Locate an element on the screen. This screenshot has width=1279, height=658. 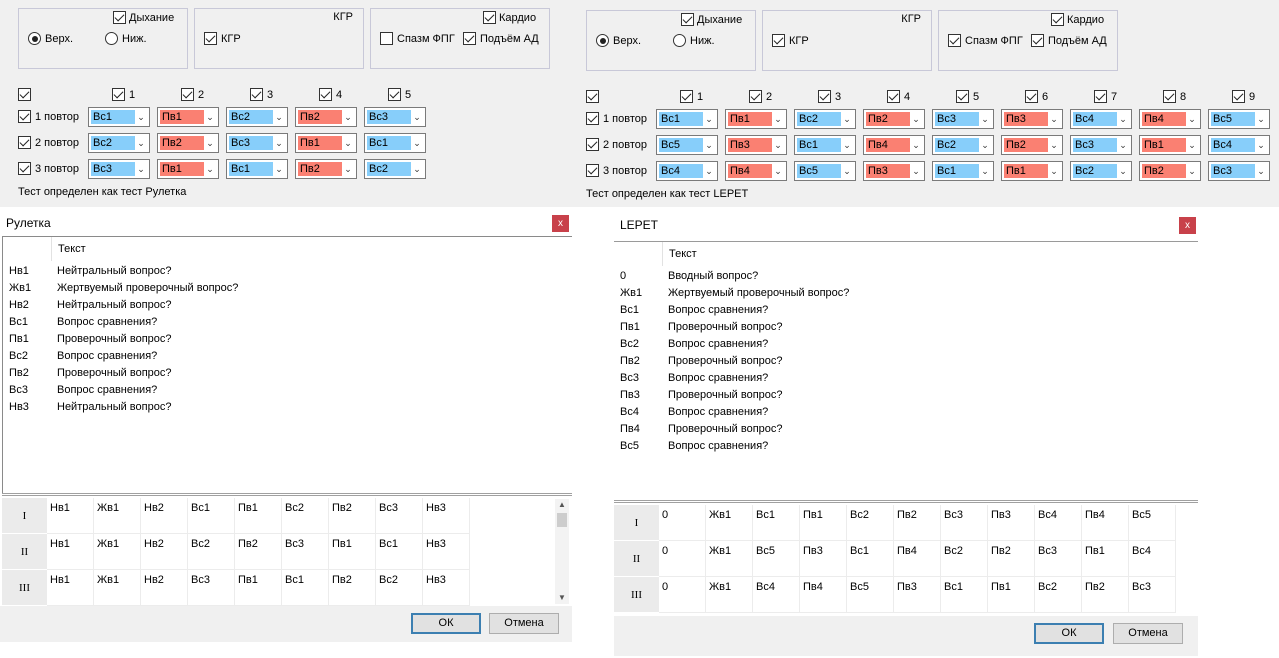
list-item: 0 Вводный вопрос? is located at coordinates (689, 276).